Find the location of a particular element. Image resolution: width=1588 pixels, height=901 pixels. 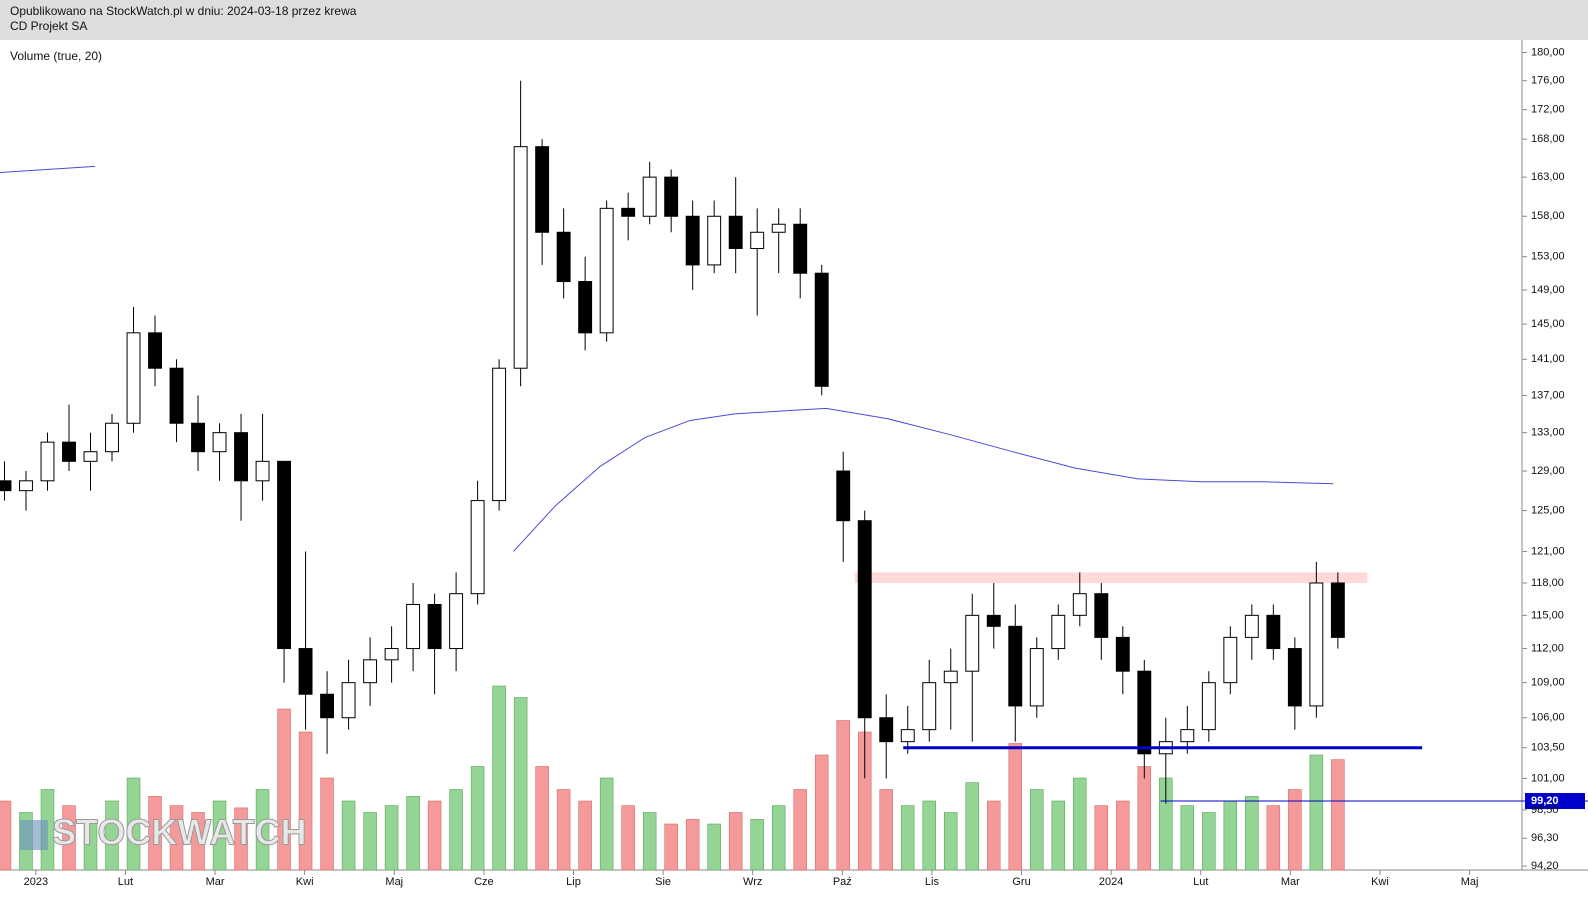

x-tick-label: 2023 is located at coordinates (36, 882).